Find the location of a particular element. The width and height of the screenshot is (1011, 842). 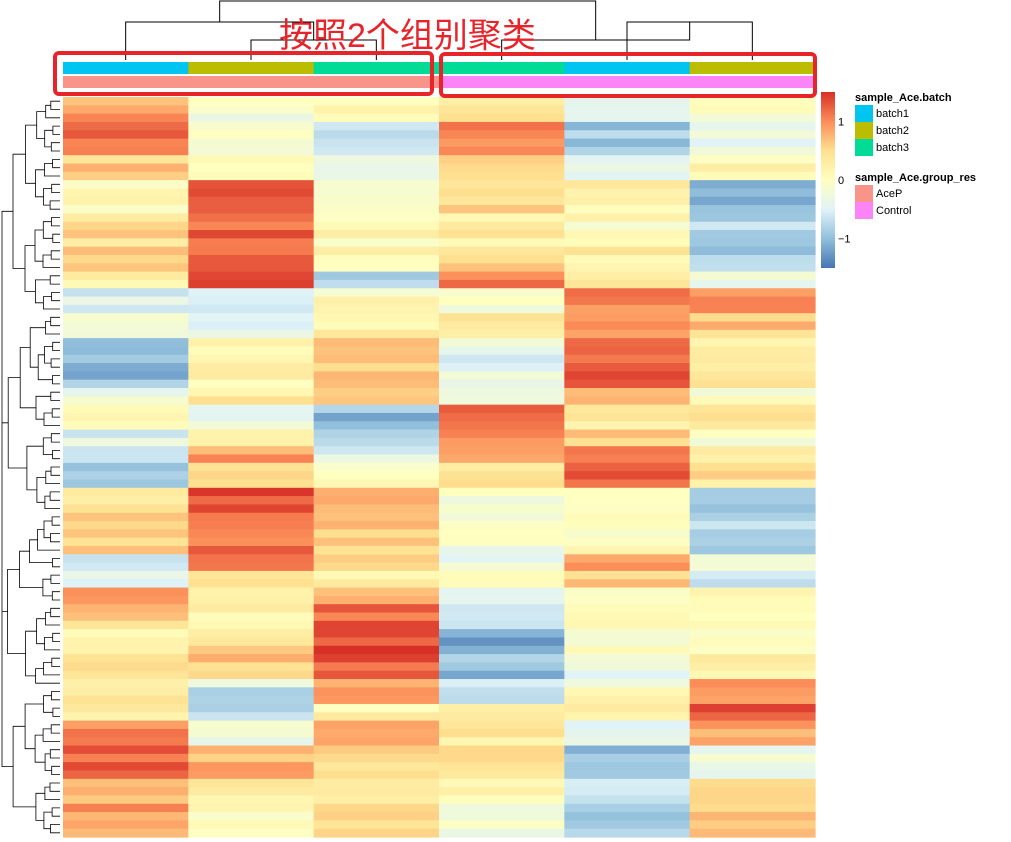

batch-annotation-cell is located at coordinates (251, 68).